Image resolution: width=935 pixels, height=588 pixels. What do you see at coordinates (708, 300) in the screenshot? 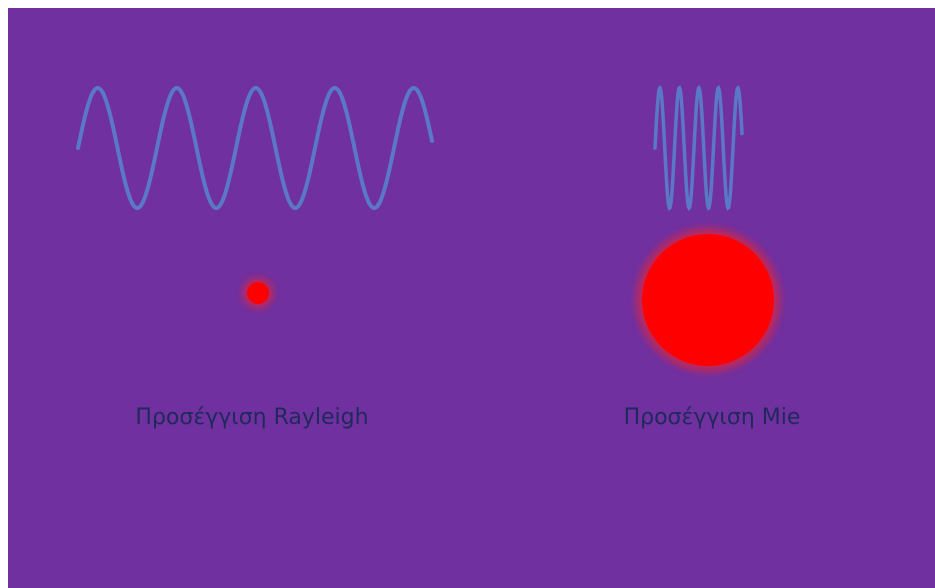
I see `large-particle` at bounding box center [708, 300].